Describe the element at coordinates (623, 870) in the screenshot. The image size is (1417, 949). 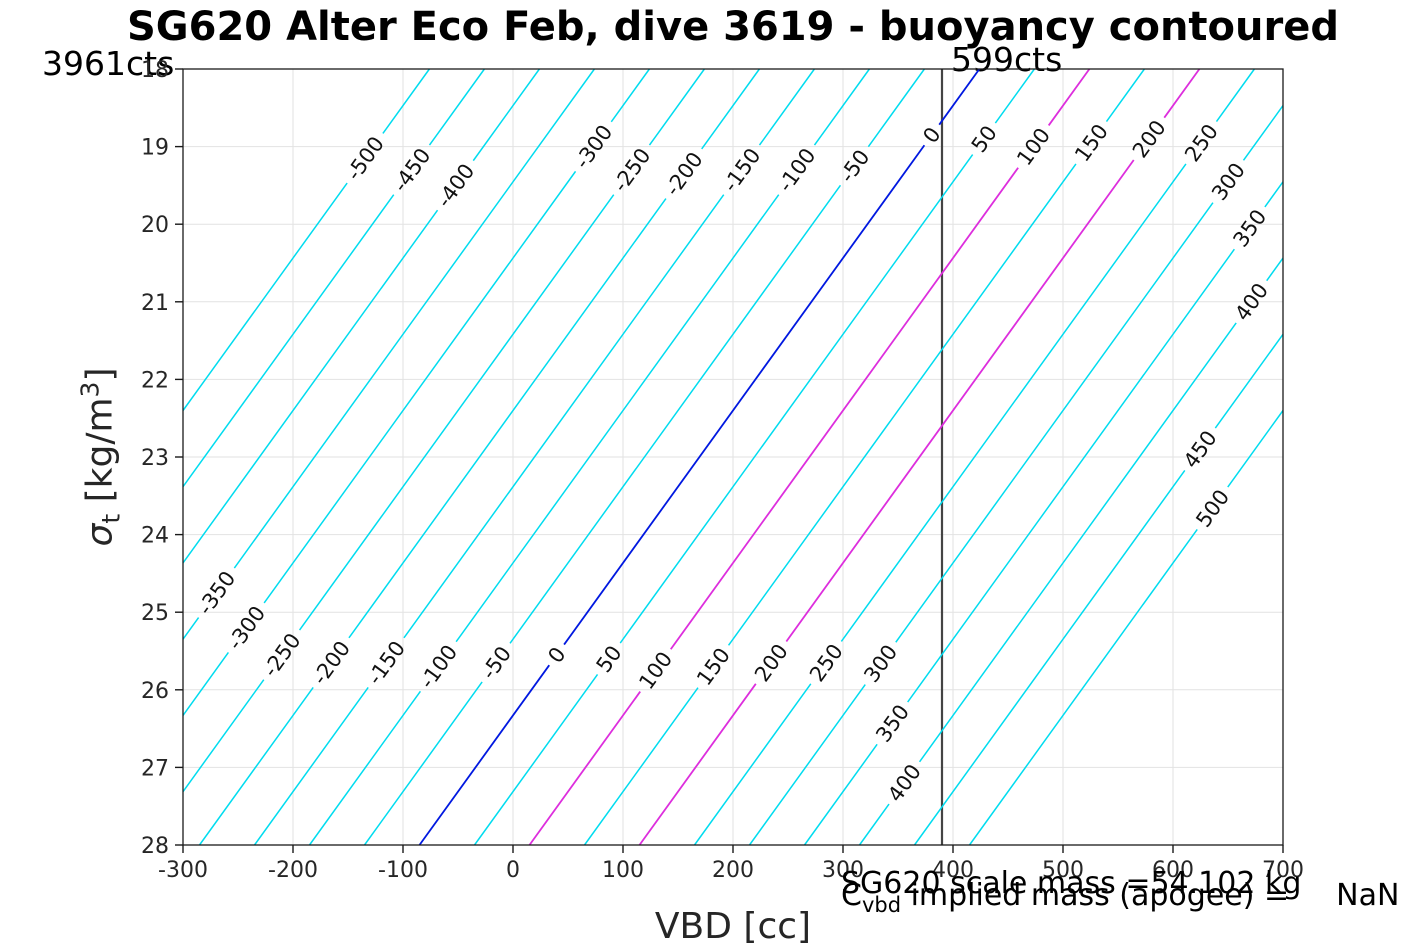
I see `x-tick-label: 100` at that location.